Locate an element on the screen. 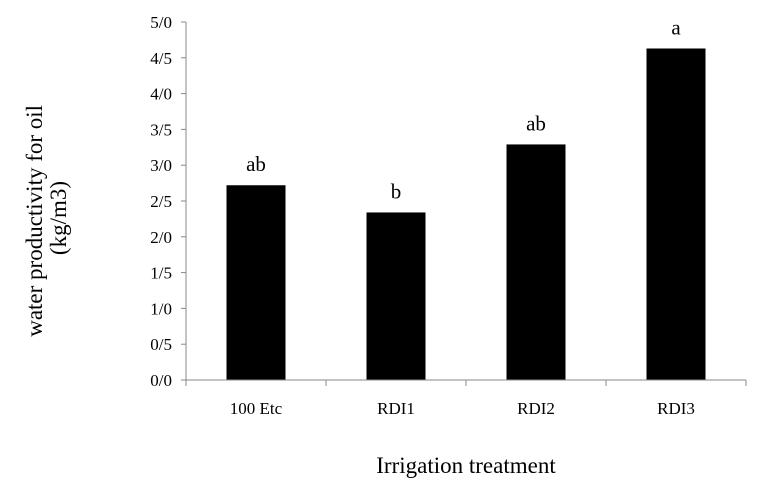  y-tick-label: 0/0 is located at coordinates (161, 380).